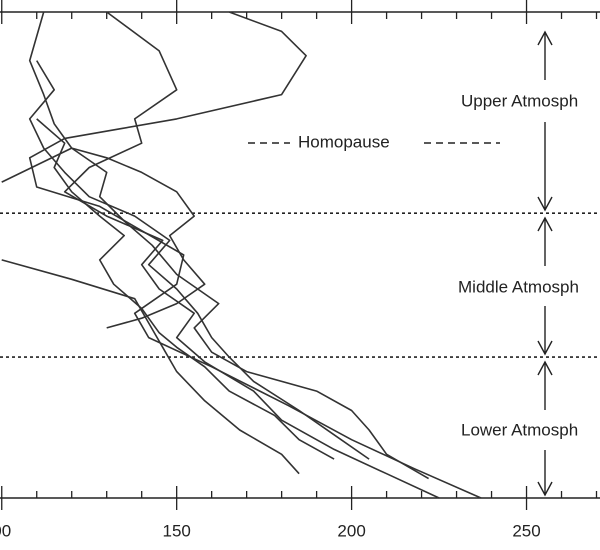  I want to click on region-label: Upper Atmosph, so click(519, 100).